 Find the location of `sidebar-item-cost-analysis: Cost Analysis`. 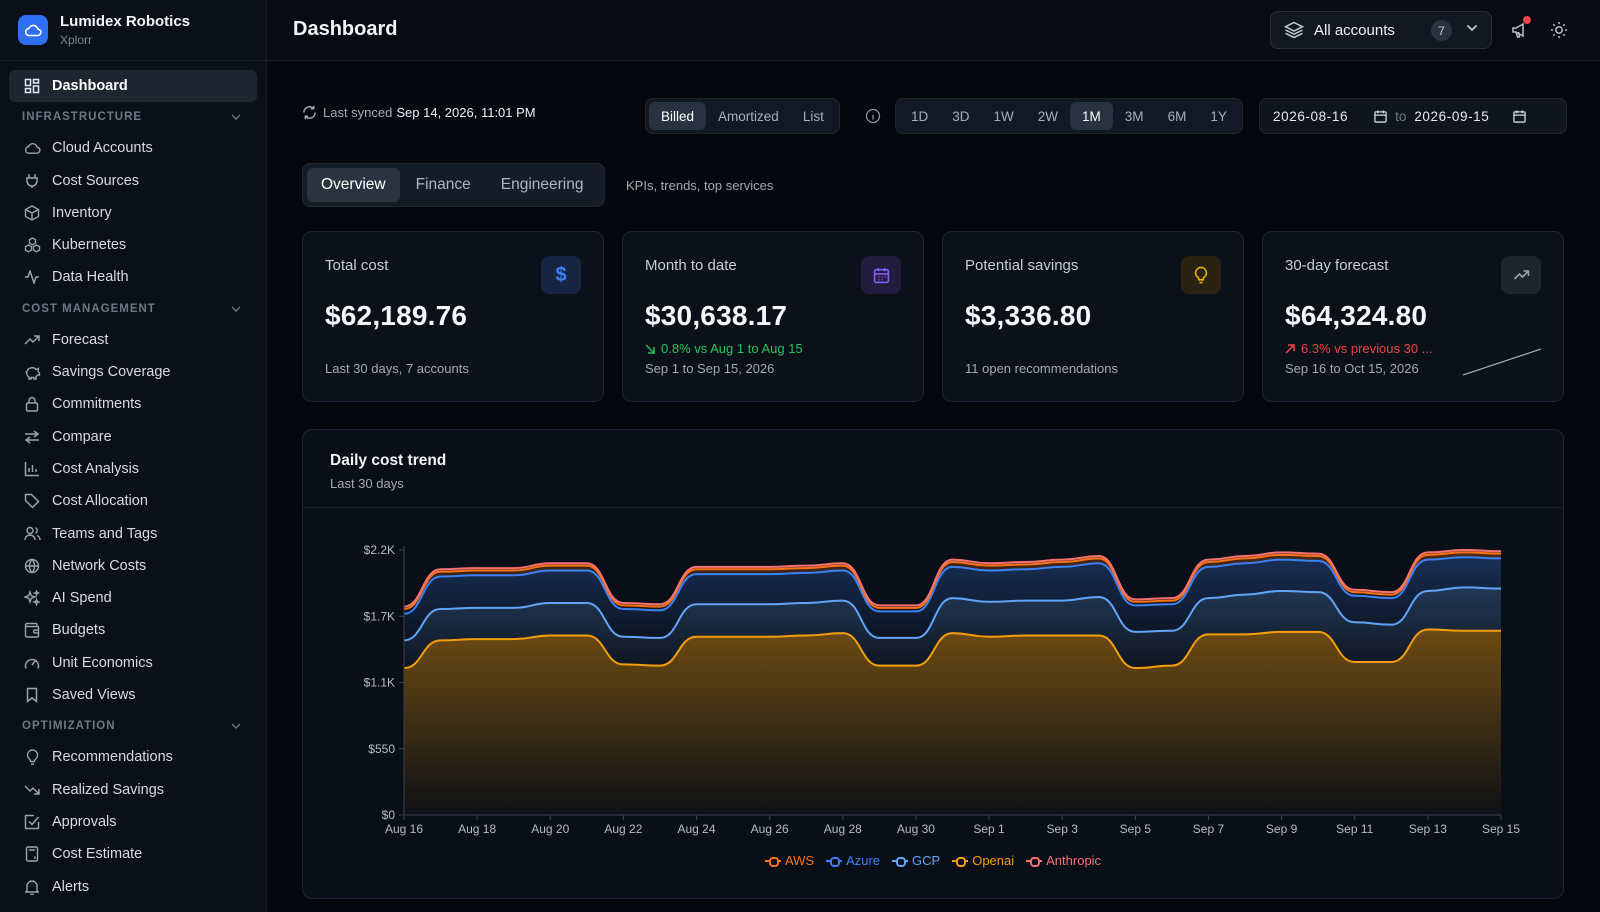

sidebar-item-cost-analysis: Cost Analysis is located at coordinates (133, 469).